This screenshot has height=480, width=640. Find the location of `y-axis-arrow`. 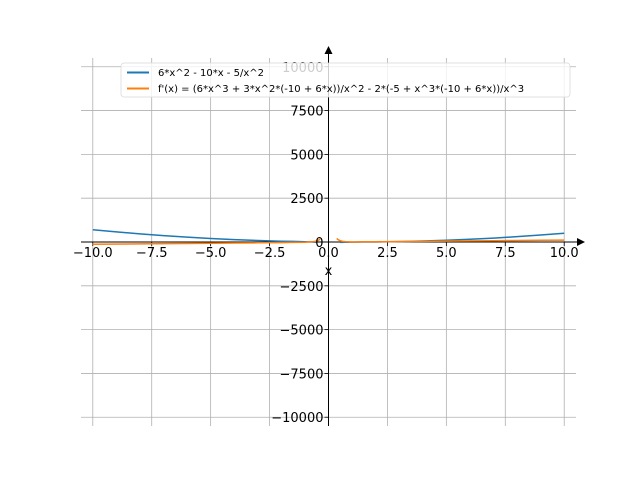

y-axis-arrow is located at coordinates (328, 50).